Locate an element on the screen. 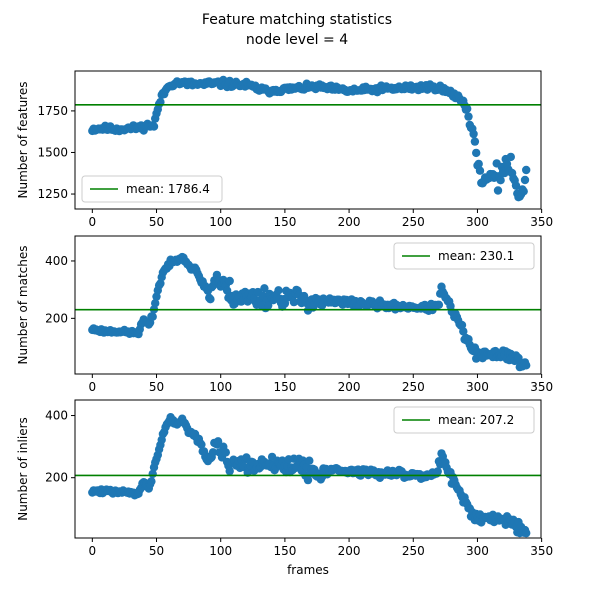 The height and width of the screenshot is (600, 600). y-axis-label: Number of features is located at coordinates (23, 140).